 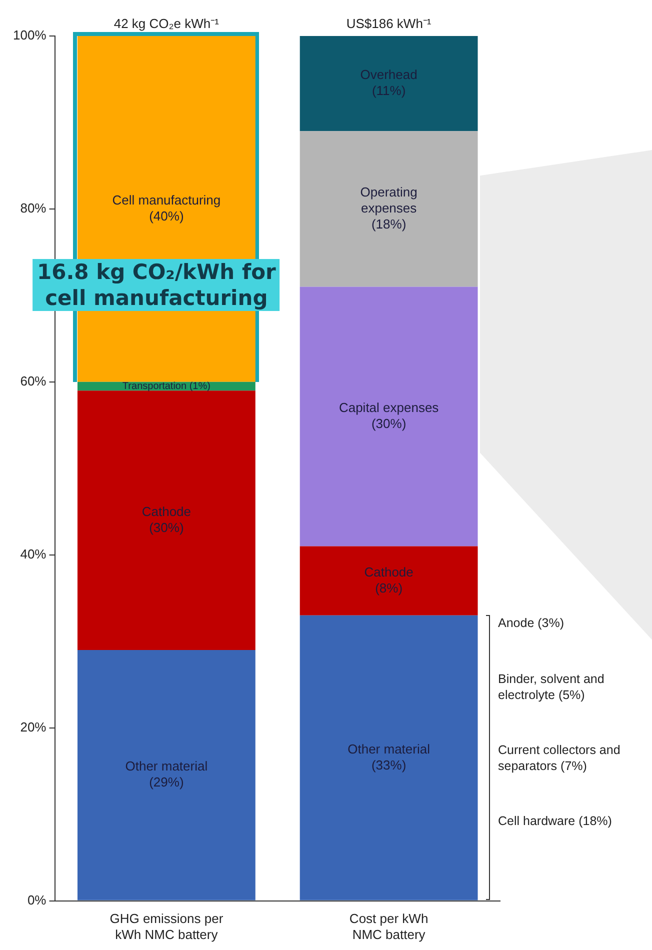 I want to click on data-label: (8%), so click(x=389, y=588).